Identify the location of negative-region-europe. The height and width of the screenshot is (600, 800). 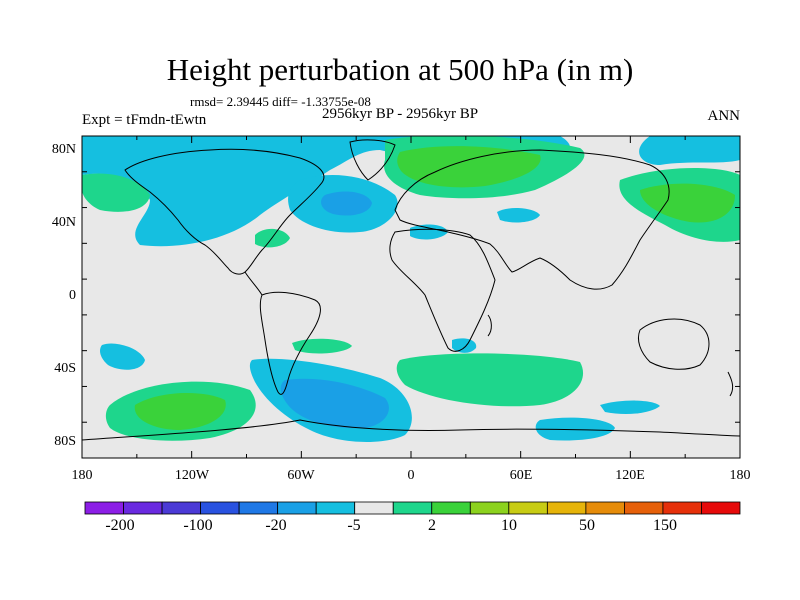
(518, 215).